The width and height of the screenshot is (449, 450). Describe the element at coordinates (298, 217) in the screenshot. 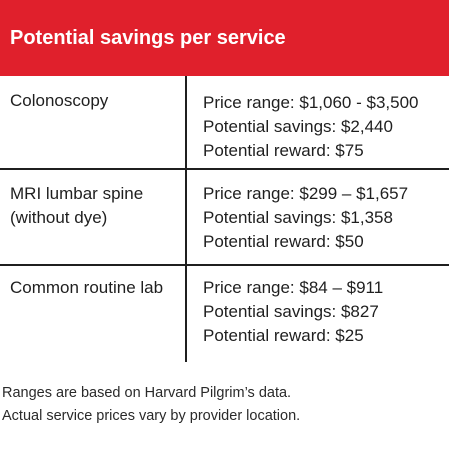

I see `potential-savings: Potential savings: $1,358` at that location.